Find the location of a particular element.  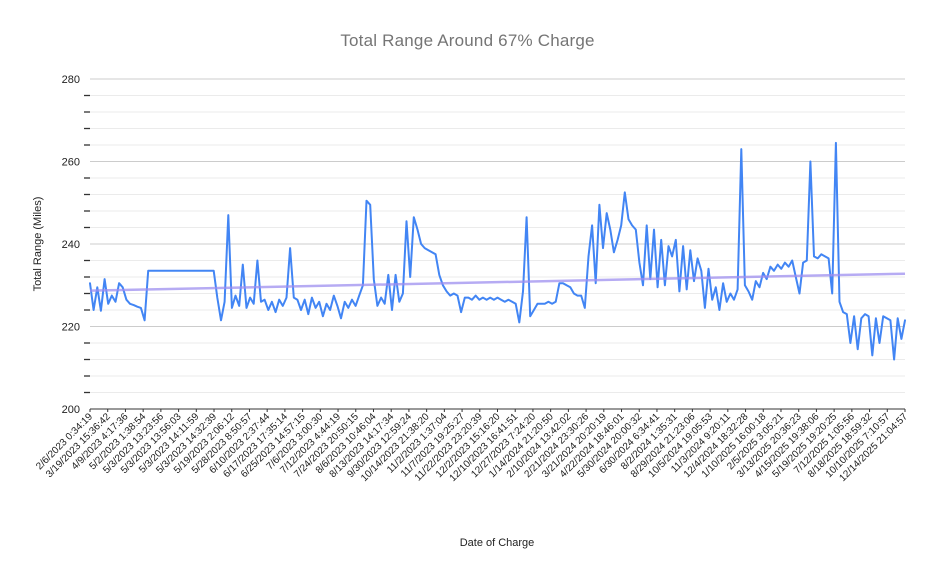

chart-title: Total Range Around 67% Charge is located at coordinates (467, 40).